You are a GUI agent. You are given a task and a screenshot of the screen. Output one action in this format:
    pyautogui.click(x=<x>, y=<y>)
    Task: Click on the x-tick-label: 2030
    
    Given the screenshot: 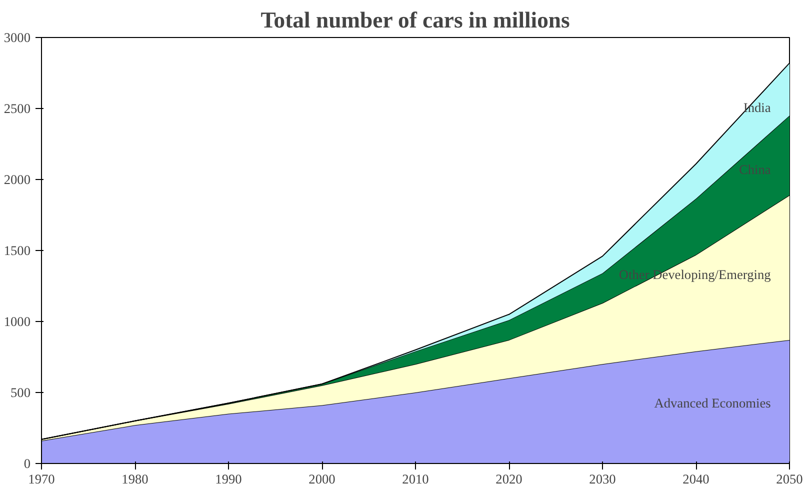 What is the action you would take?
    pyautogui.click(x=602, y=479)
    